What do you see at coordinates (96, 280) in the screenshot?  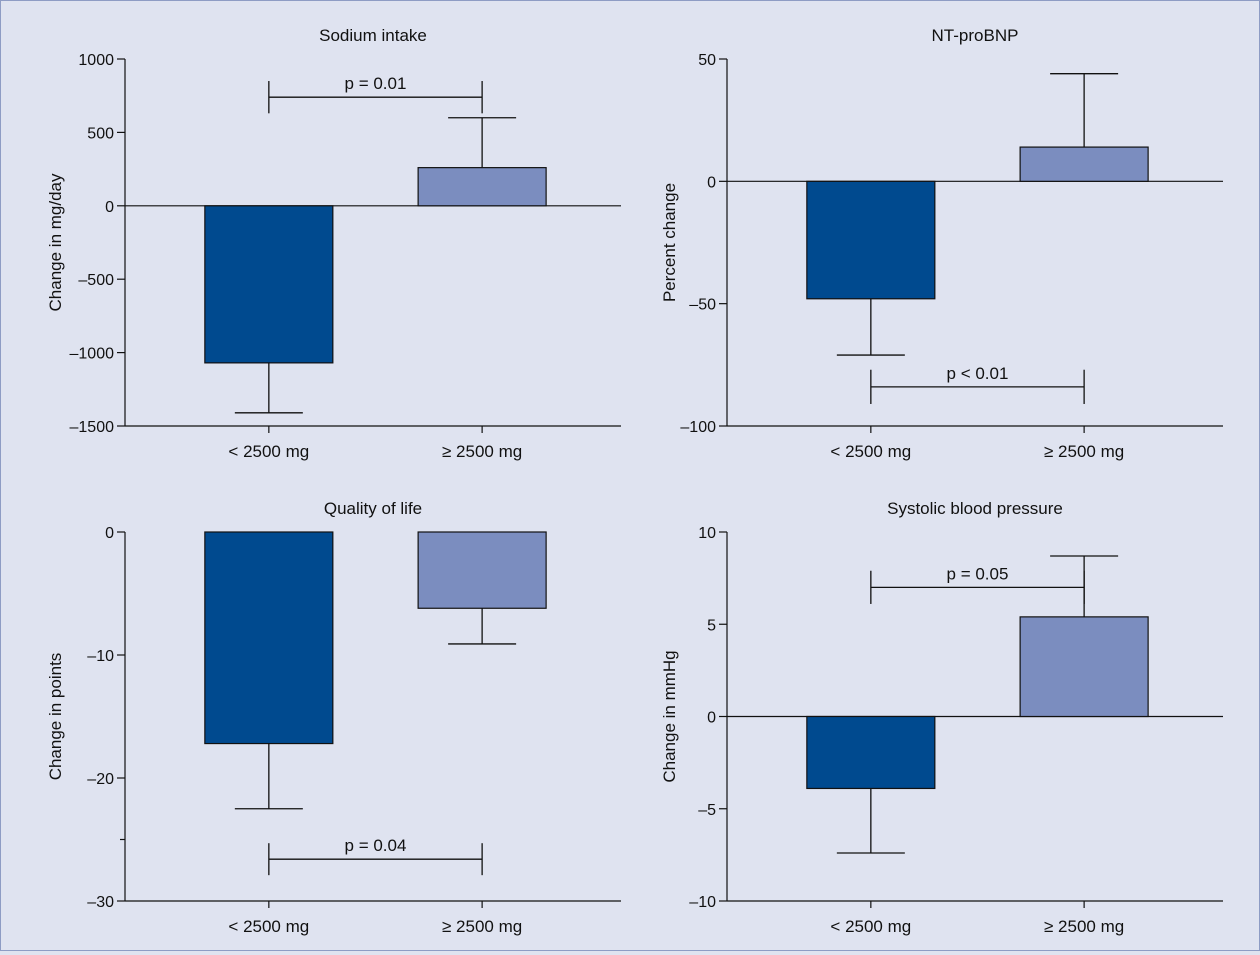 I see `y-tick-label: –500` at bounding box center [96, 280].